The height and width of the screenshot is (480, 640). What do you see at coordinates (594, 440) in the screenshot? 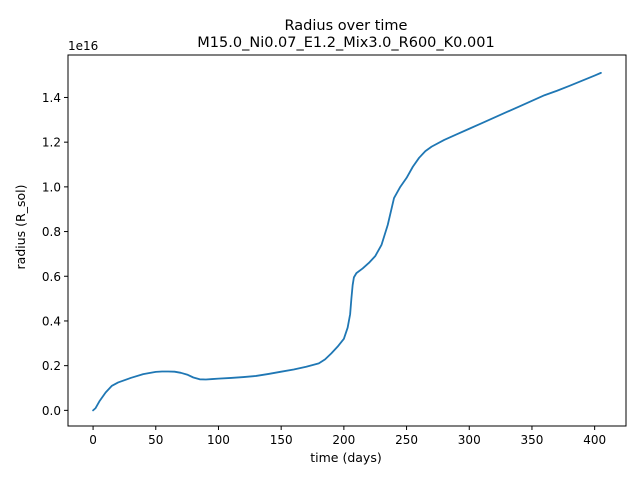
I see `x-tick-label: 400` at bounding box center [594, 440].